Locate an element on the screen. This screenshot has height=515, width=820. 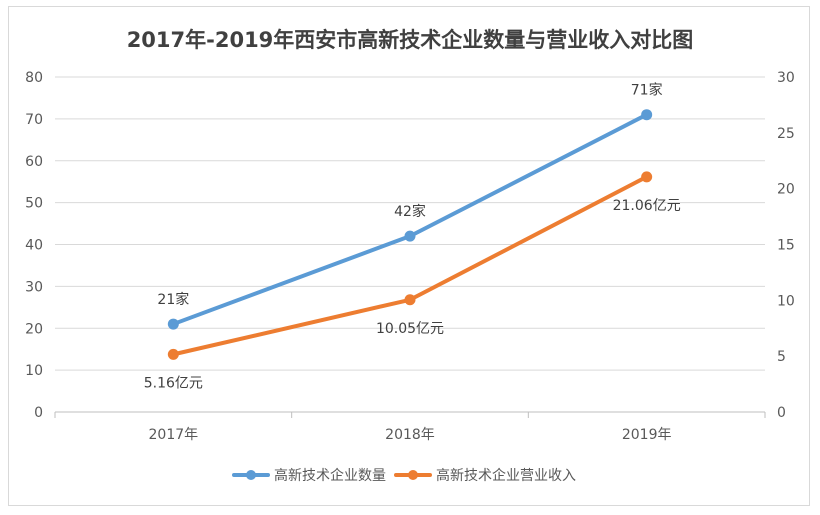
right-tick-label: 20 is located at coordinates (786, 190).